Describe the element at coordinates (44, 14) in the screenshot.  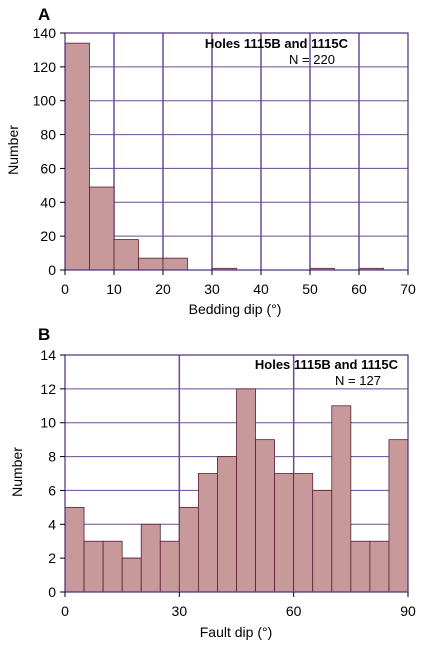
I see `panel-letter-a: A` at that location.